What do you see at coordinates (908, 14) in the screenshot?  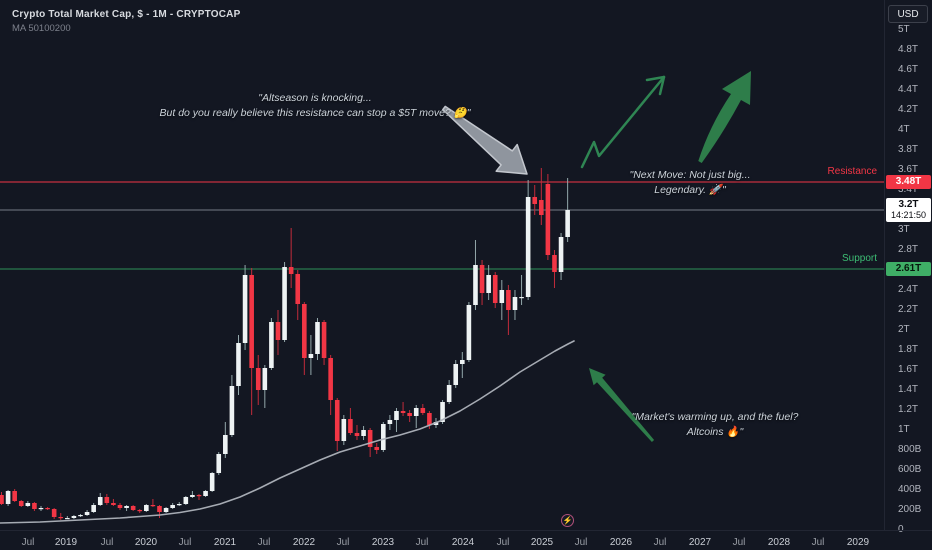 I see `currency-toggle-button: USD` at bounding box center [908, 14].